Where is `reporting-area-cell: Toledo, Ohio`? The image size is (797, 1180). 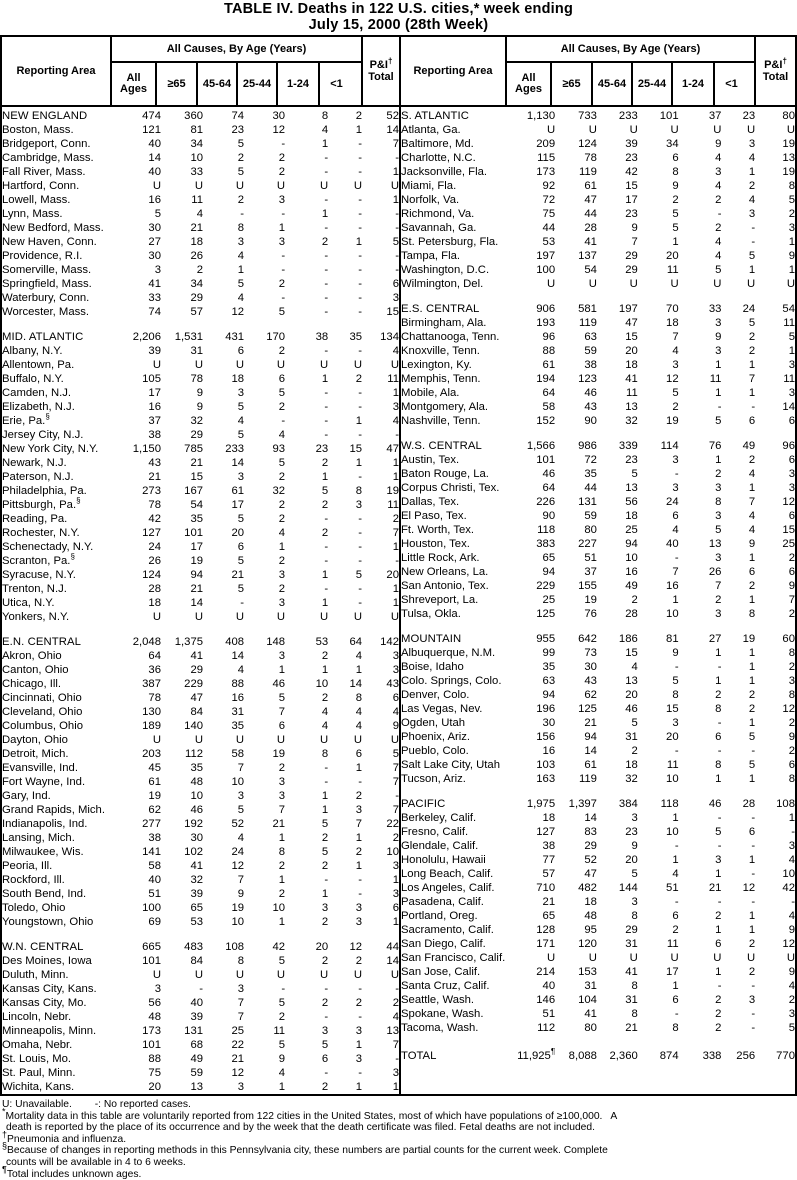
reporting-area-cell: Toledo, Ohio is located at coordinates (34, 908).